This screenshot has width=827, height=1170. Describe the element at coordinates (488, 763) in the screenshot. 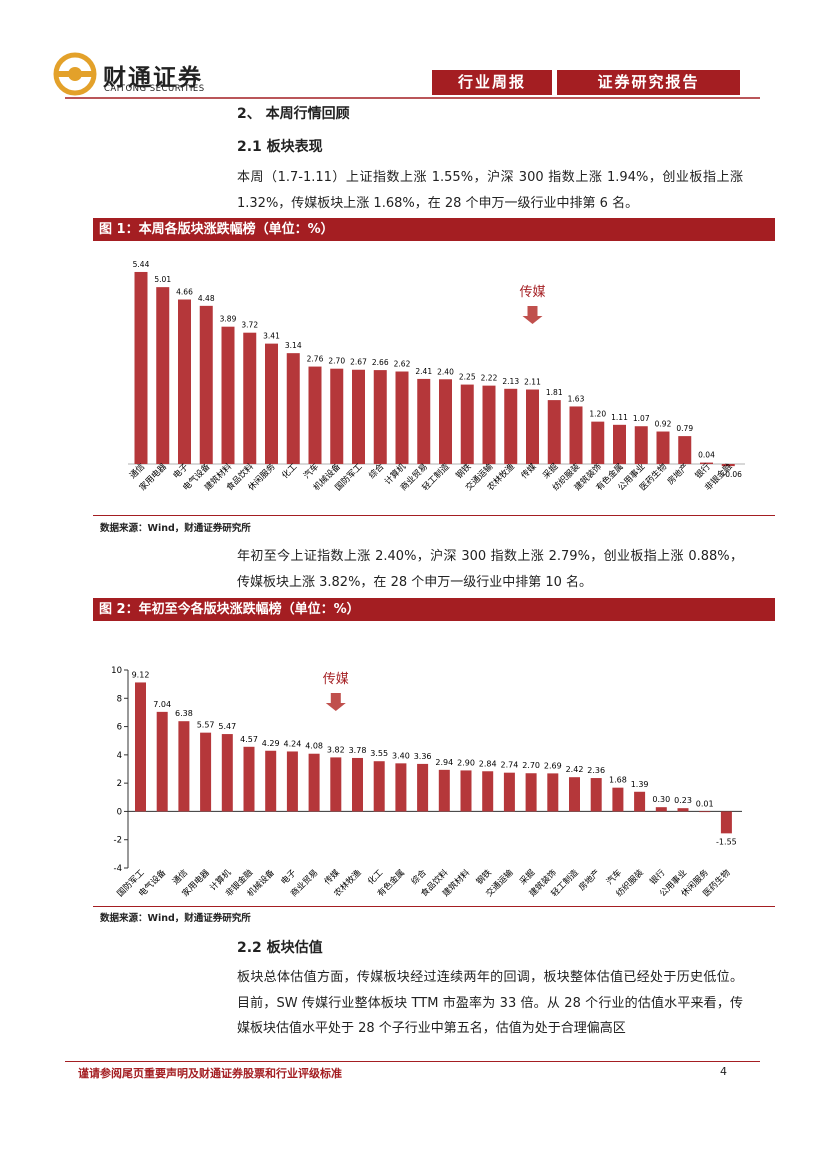

I see `value-label: 2.84` at that location.